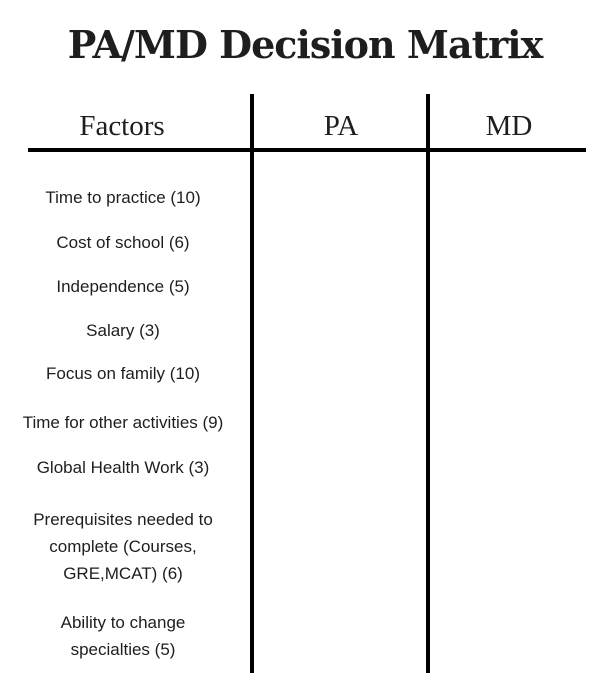  Describe the element at coordinates (123, 636) in the screenshot. I see `factor-row: Ability to change specialties (5)` at that location.